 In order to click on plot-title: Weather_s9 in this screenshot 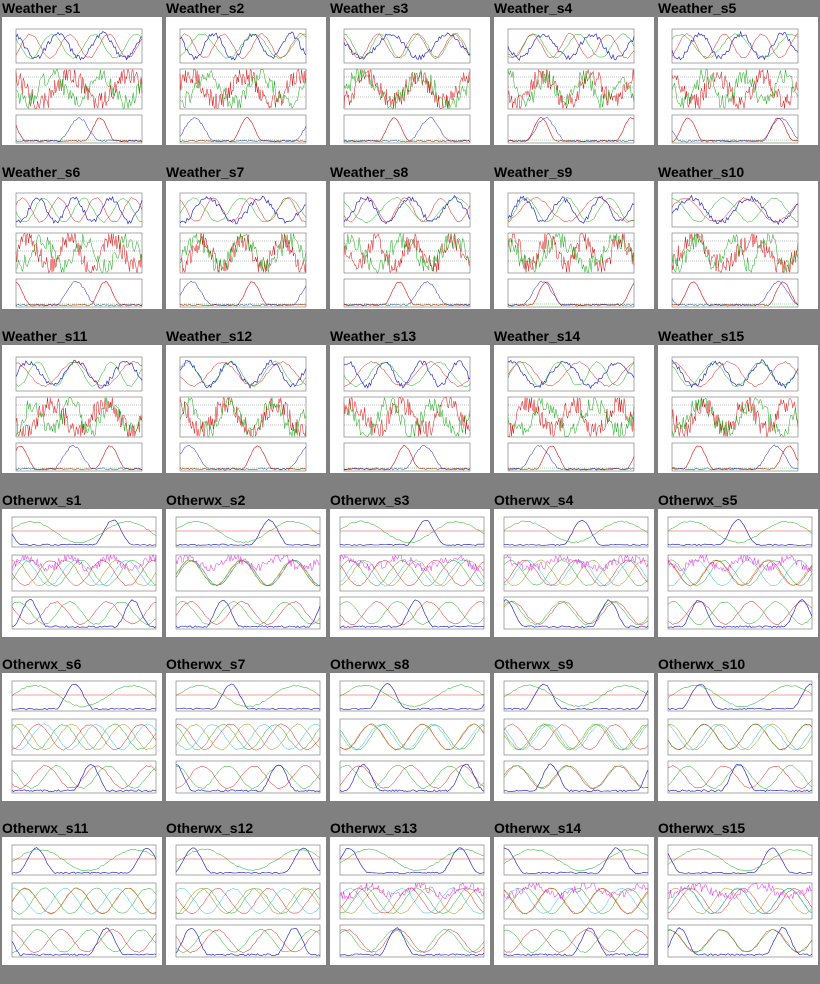, I will do `click(533, 172)`.